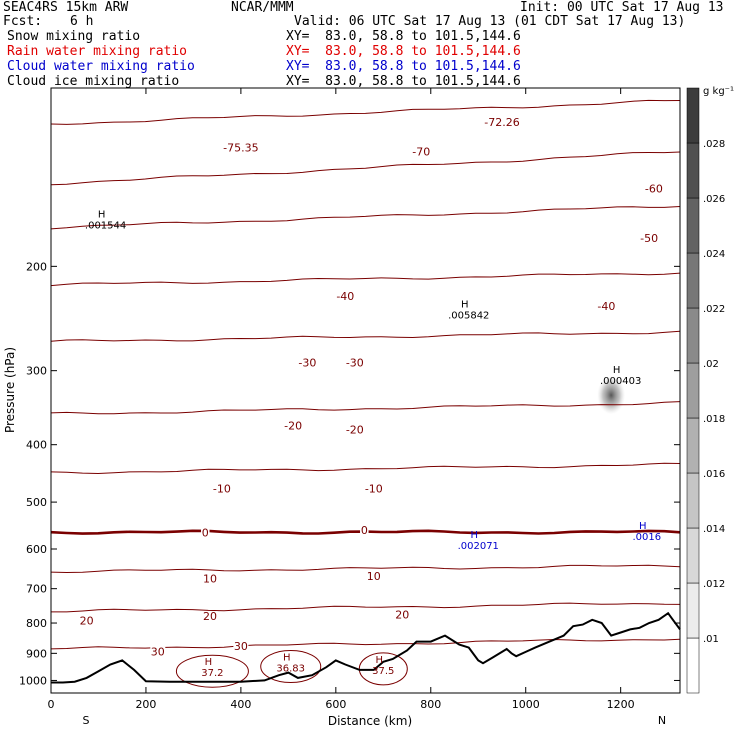 The height and width of the screenshot is (740, 740). I want to click on y-tick-label: 600, so click(36, 549).